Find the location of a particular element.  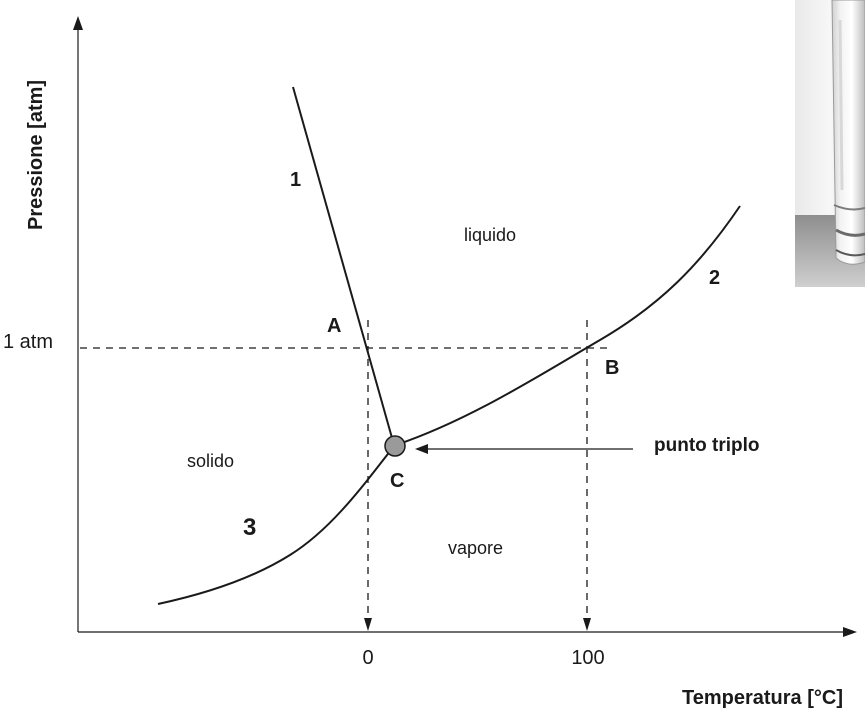

region-vapor-label: vapore is located at coordinates (475, 548).